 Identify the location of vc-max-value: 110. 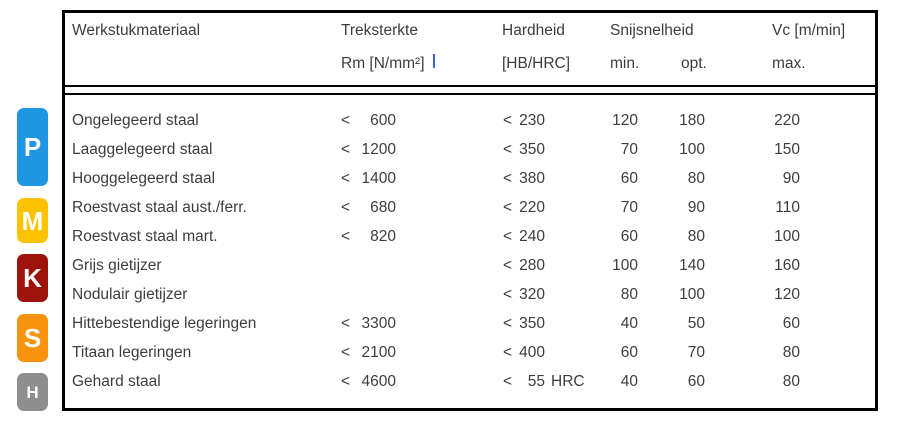
(787, 207).